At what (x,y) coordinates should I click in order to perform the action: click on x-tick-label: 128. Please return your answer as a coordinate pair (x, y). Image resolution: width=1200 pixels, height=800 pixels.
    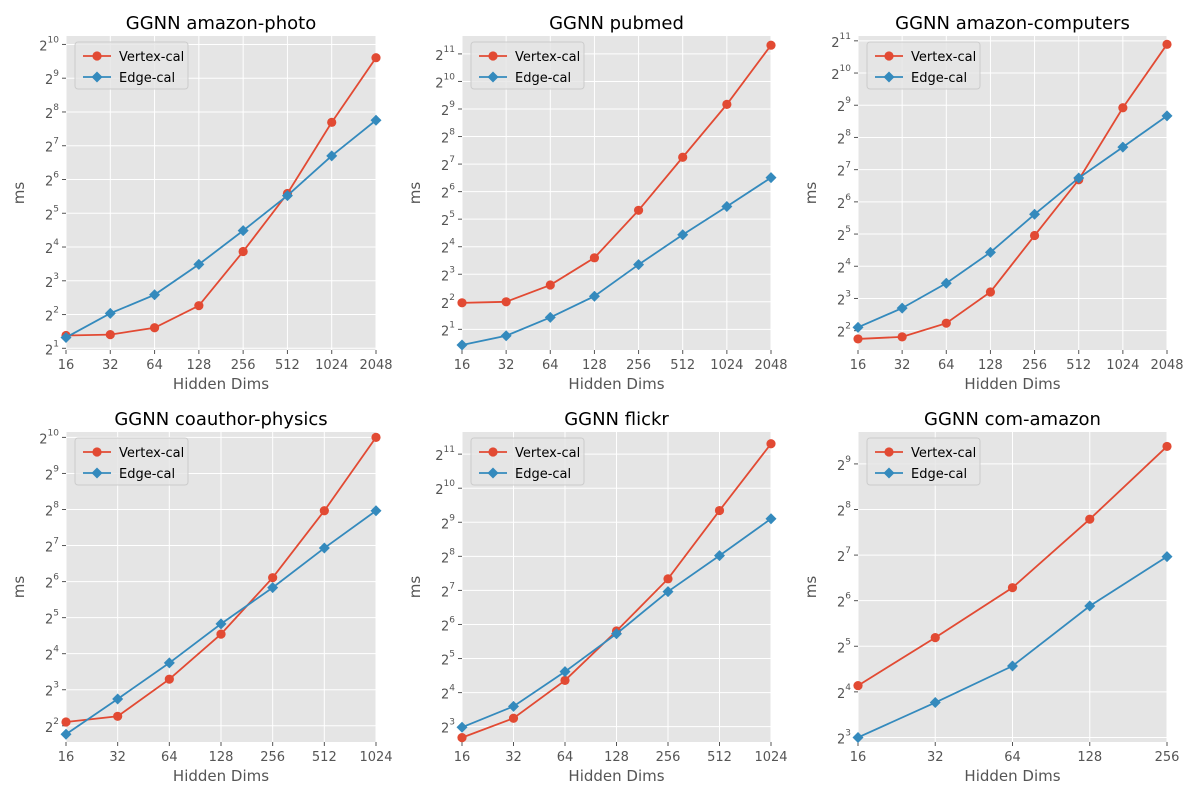
    Looking at the image, I should click on (990, 365).